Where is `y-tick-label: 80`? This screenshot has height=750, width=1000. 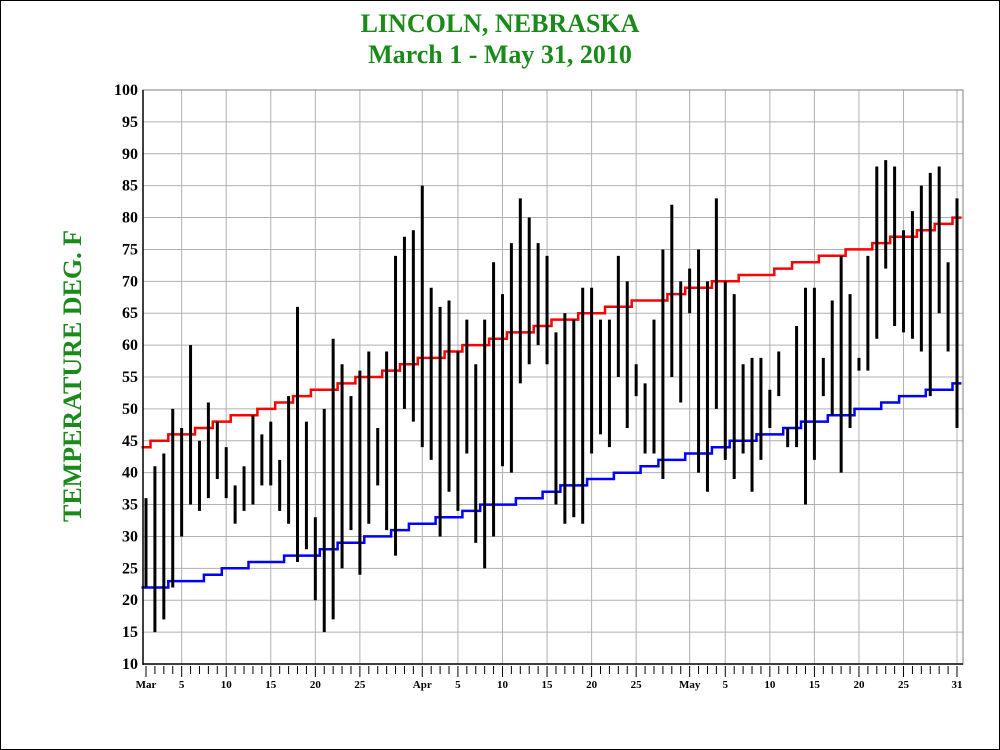 y-tick-label: 80 is located at coordinates (130, 218).